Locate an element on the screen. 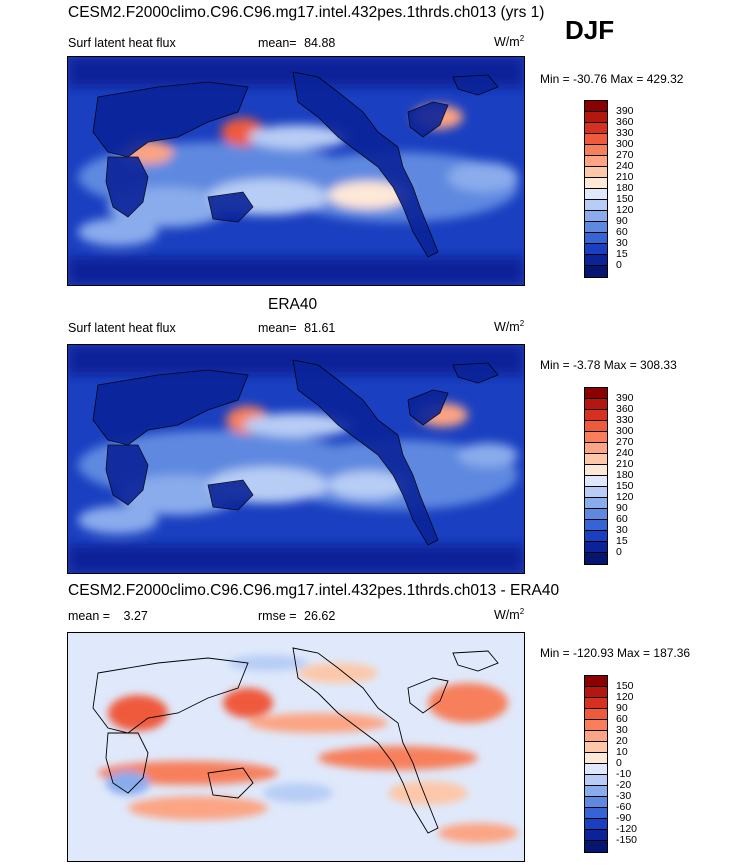 This screenshot has width=732, height=865. panel1-field-label: Surf latent heat flux is located at coordinates (122, 43).